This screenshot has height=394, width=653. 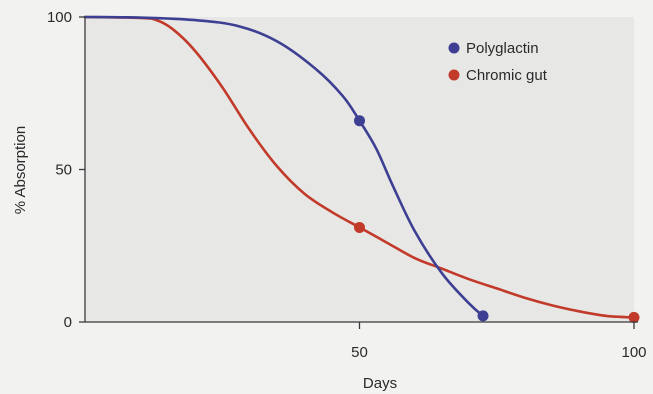 What do you see at coordinates (633, 352) in the screenshot?
I see `x-tick-label: 100` at bounding box center [633, 352].